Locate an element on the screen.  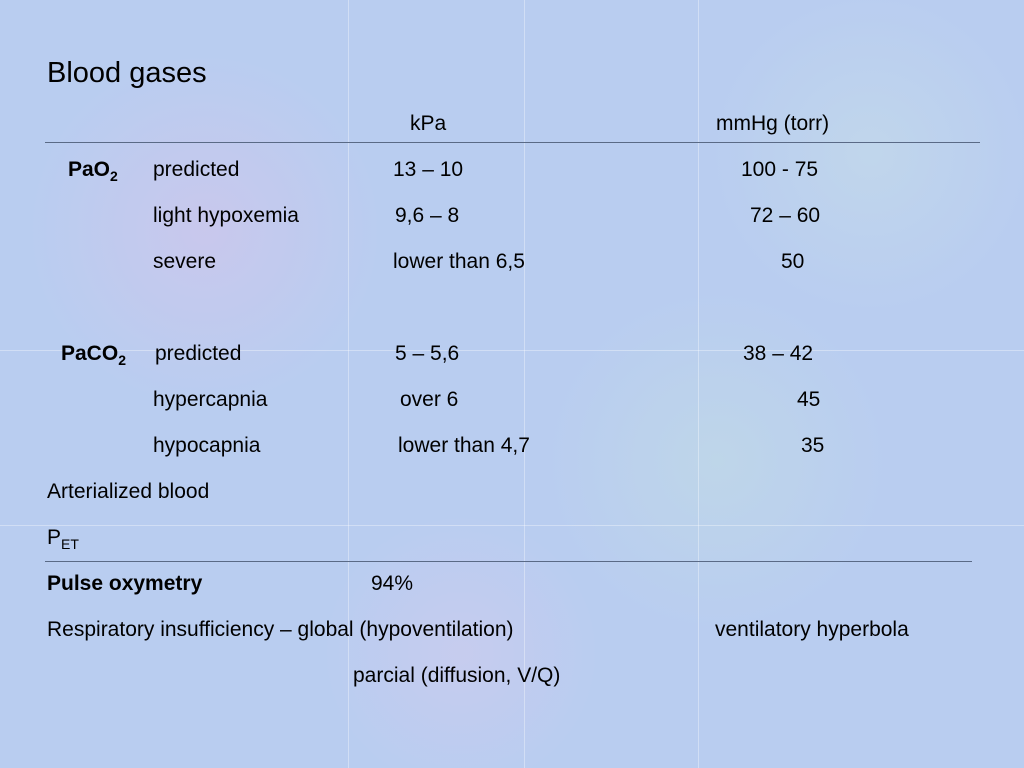
mmhg-value: 38 – 42 is located at coordinates (778, 353).